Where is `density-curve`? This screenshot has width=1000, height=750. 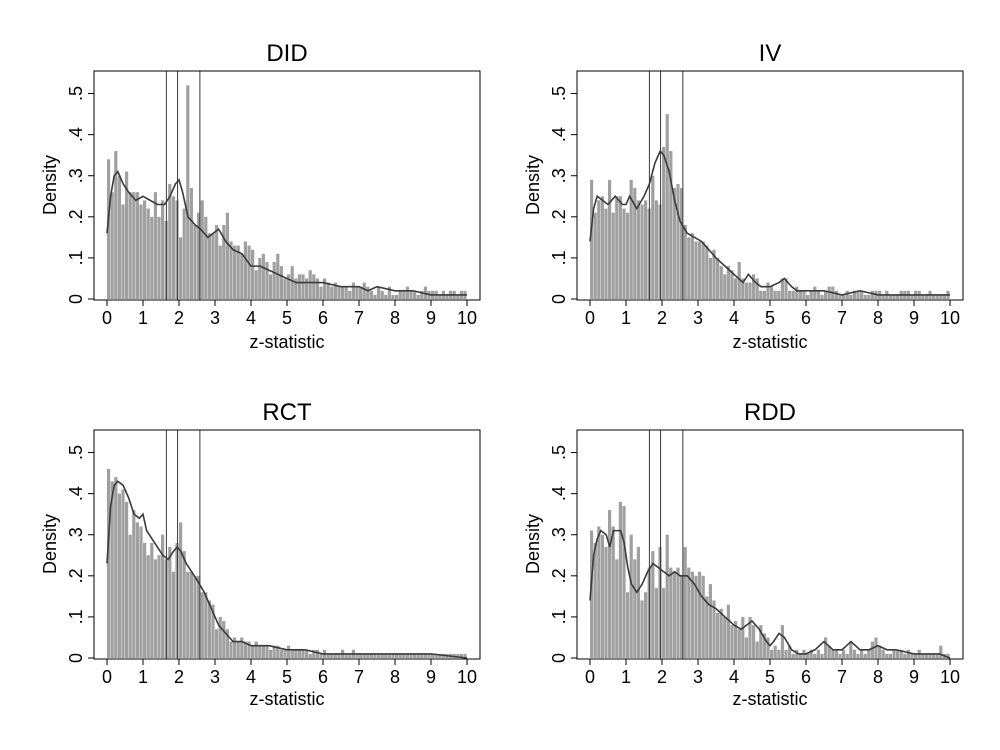 density-curve is located at coordinates (770, 594).